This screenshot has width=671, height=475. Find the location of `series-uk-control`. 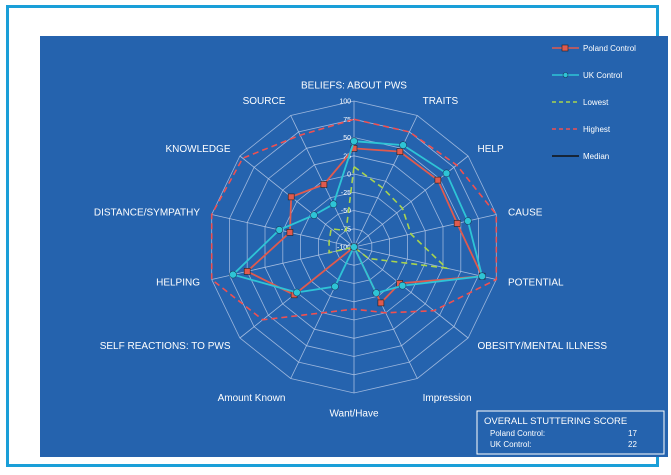

series-uk-control is located at coordinates (357, 217).